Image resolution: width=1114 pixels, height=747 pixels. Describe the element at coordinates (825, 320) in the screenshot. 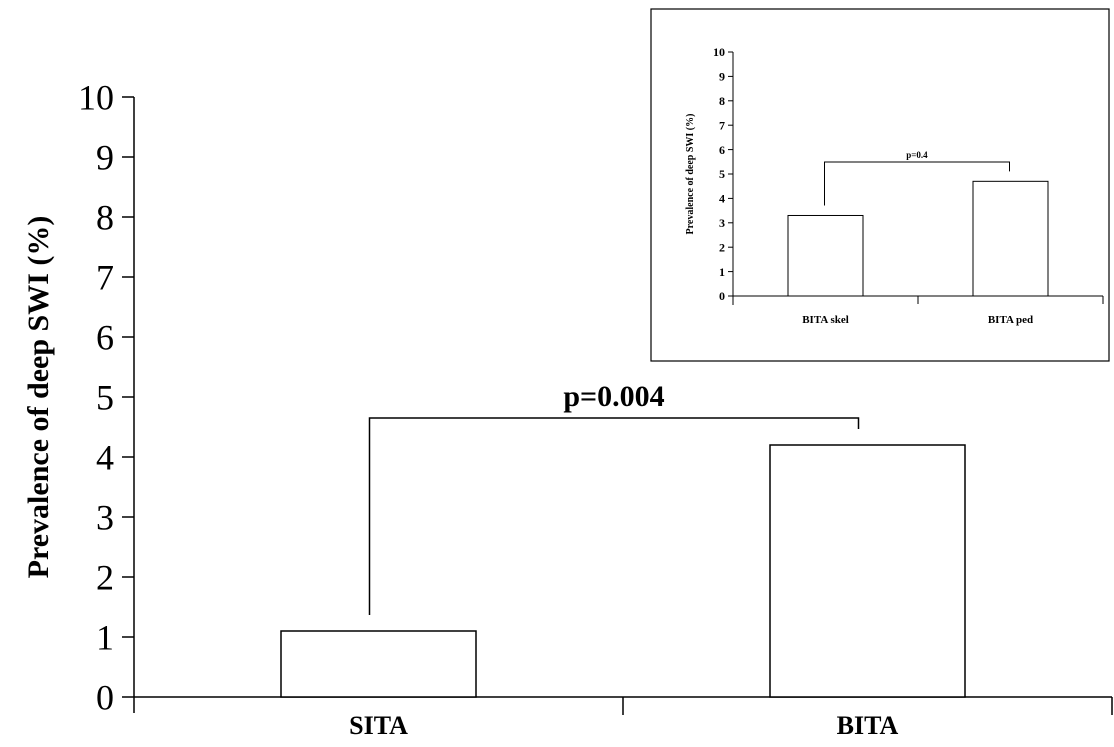

I see `x-category-label: BITA skel` at that location.